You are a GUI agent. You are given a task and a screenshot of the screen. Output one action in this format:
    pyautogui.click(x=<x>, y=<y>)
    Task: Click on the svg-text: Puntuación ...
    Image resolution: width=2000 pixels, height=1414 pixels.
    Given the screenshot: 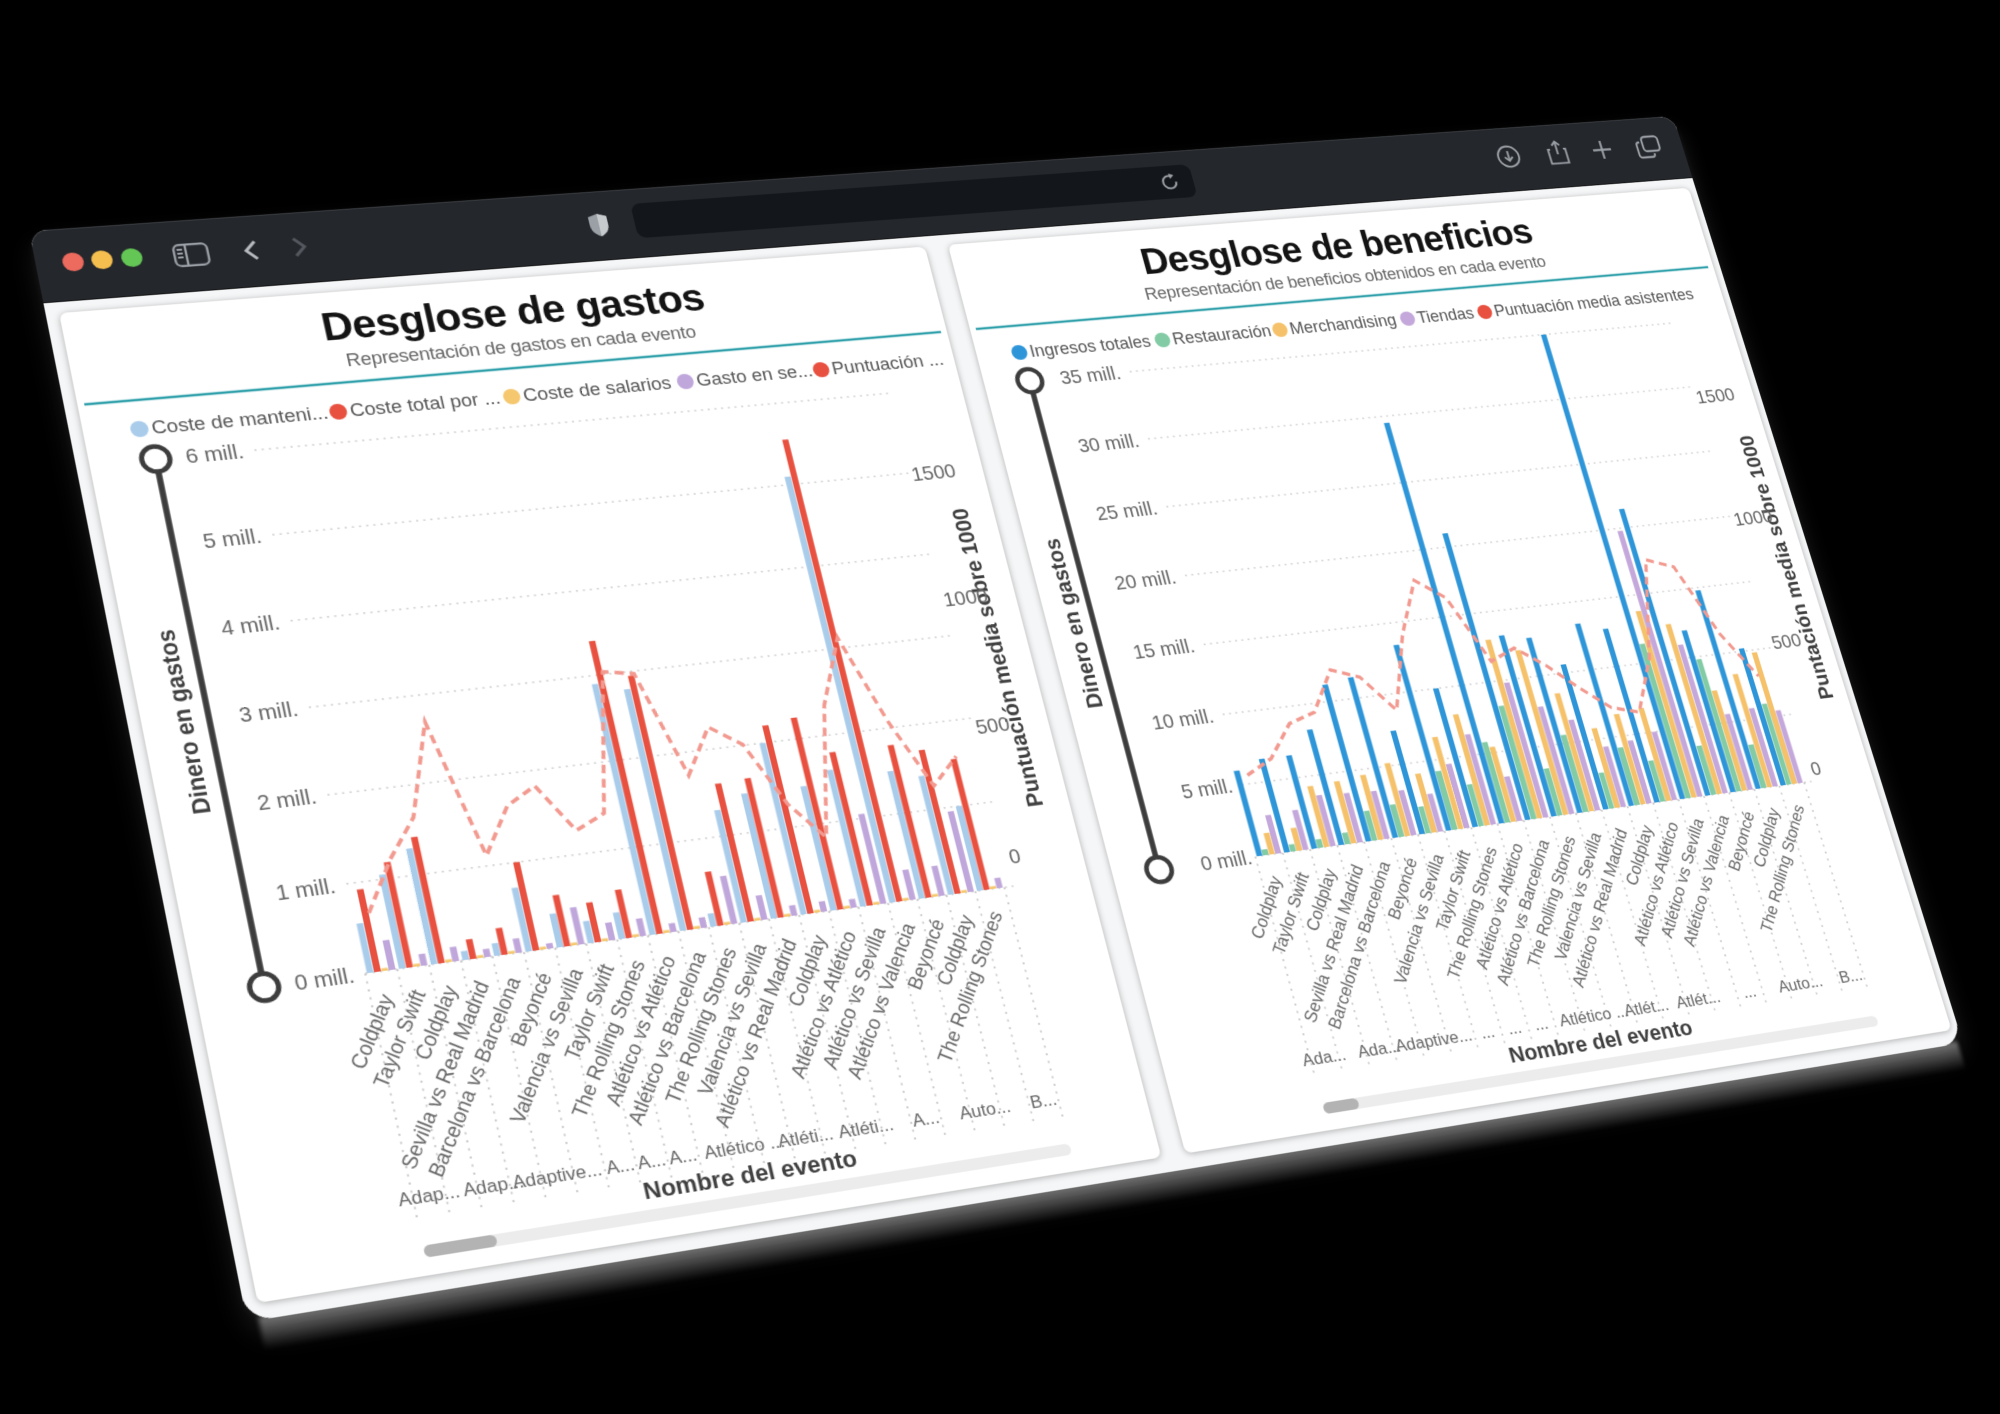 What is the action you would take?
    pyautogui.click(x=888, y=364)
    